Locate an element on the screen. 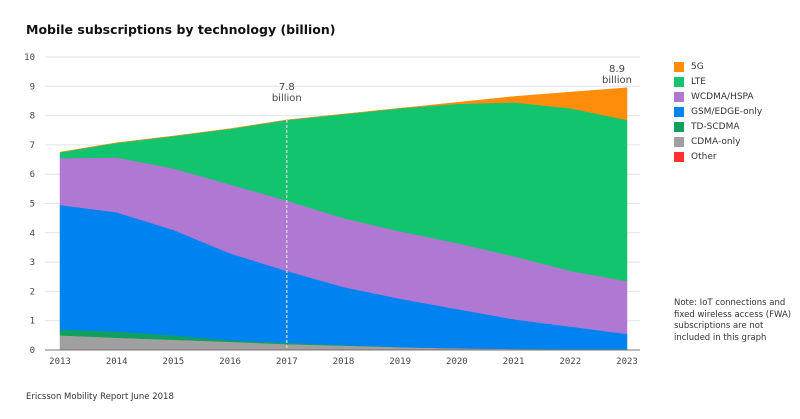 Image resolution: width=800 pixels, height=419 pixels. y-tick-label: 2 is located at coordinates (32, 292).